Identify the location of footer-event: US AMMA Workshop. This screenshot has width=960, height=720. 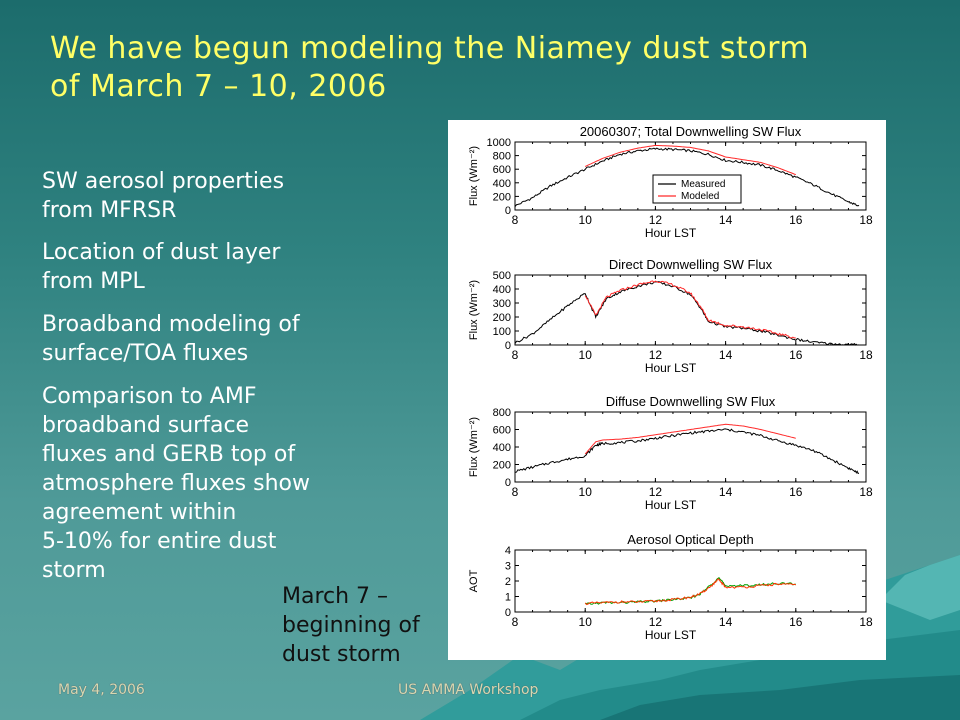
(468, 690).